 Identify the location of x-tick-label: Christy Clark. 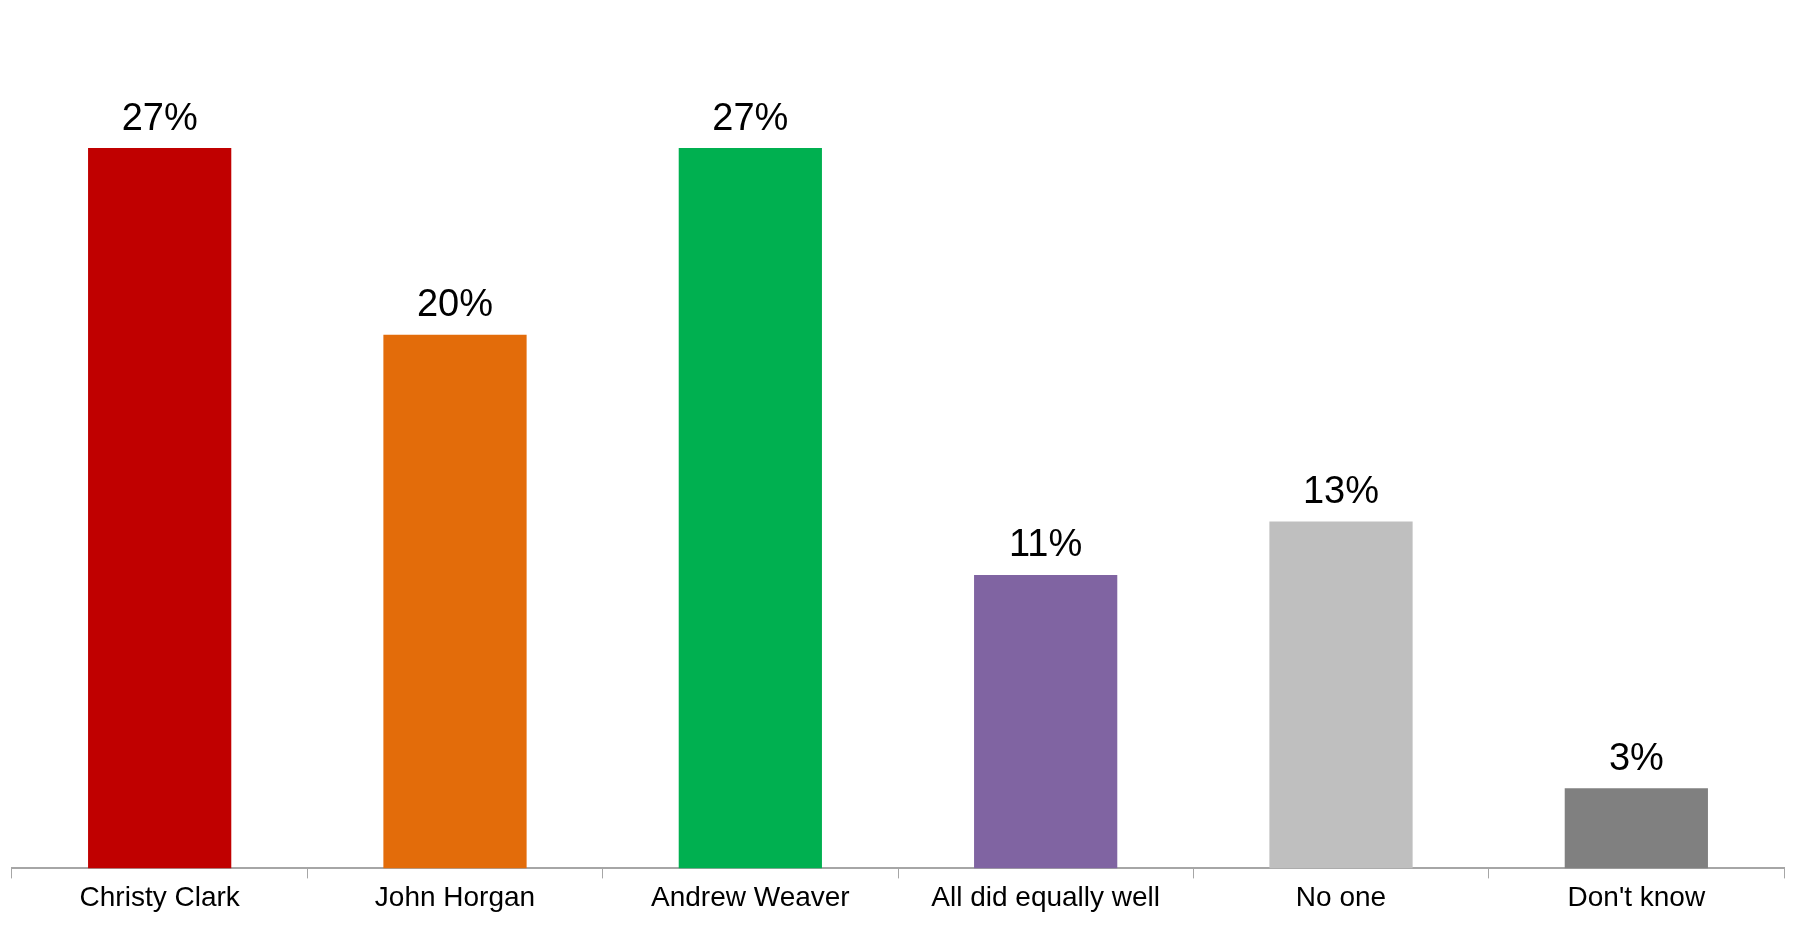
(160, 896).